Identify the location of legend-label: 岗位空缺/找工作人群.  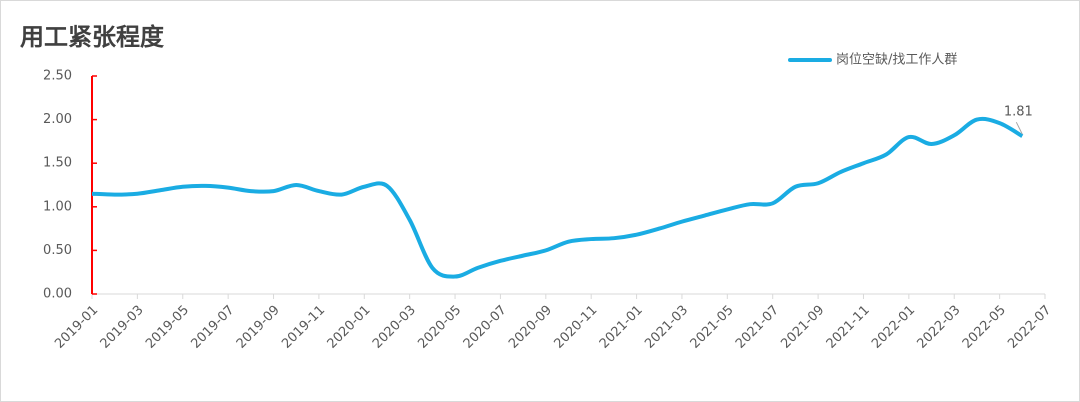
(896, 60).